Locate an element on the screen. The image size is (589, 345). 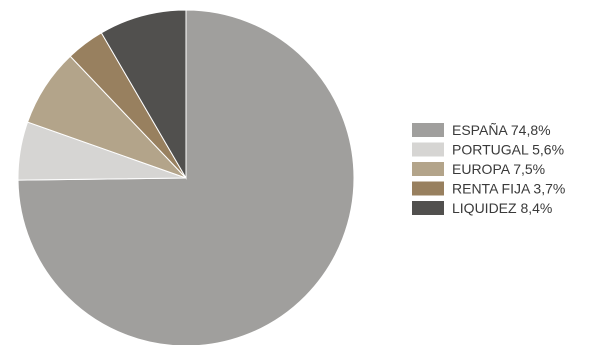
legend-label-1: ESPAÑA 74,8% is located at coordinates (501, 130).